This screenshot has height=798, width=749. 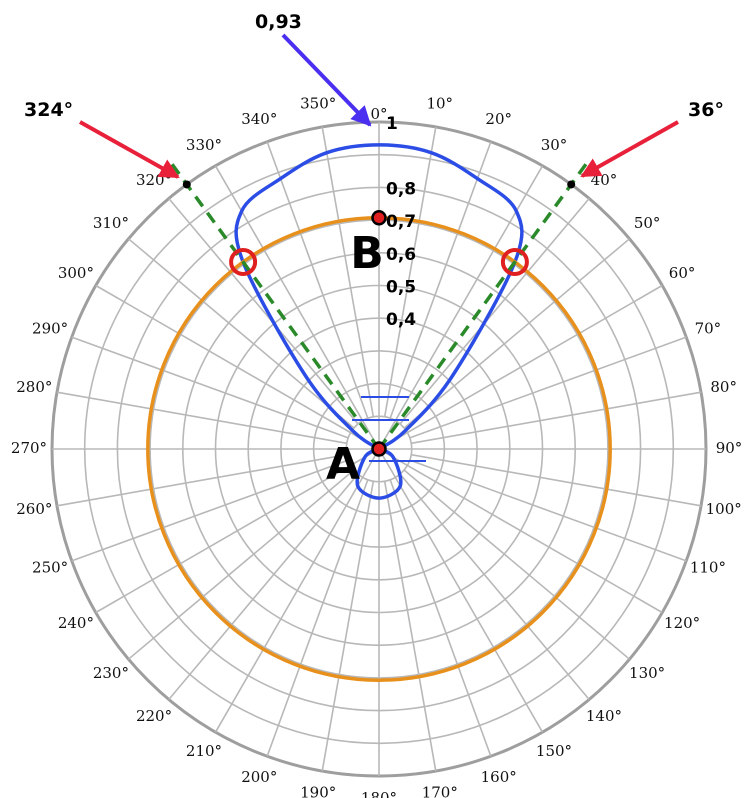 What do you see at coordinates (367, 253) in the screenshot?
I see `point-label-b: B` at bounding box center [367, 253].